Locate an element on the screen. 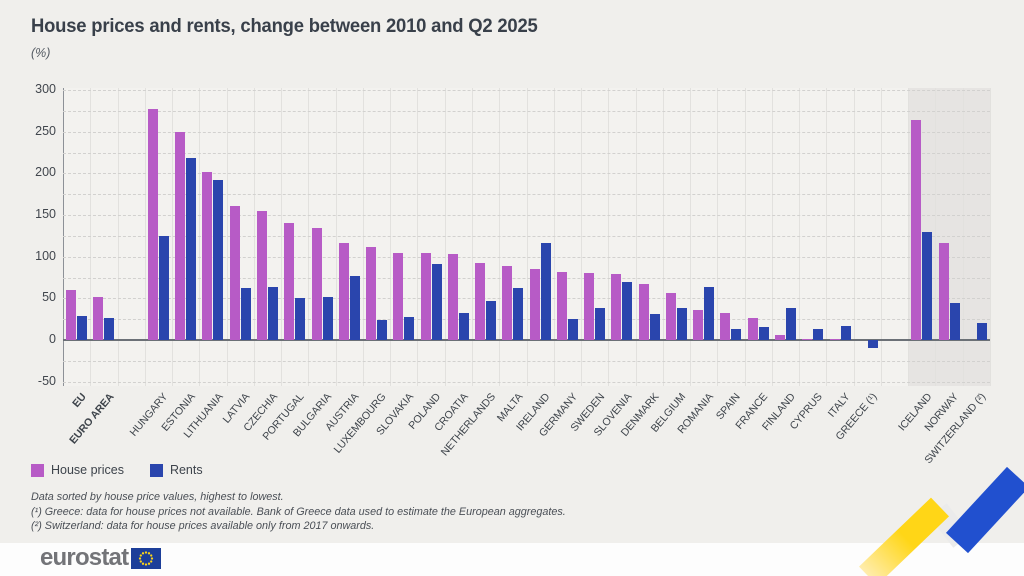  y-tick-label: 200 is located at coordinates (45, 172).